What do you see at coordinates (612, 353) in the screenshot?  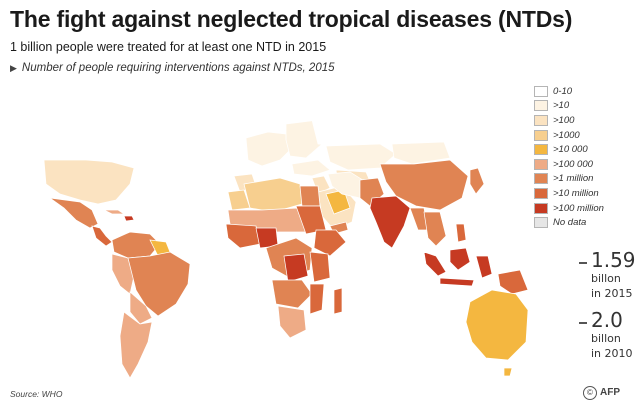 I see `stat-2010-year: in 2010` at bounding box center [612, 353].